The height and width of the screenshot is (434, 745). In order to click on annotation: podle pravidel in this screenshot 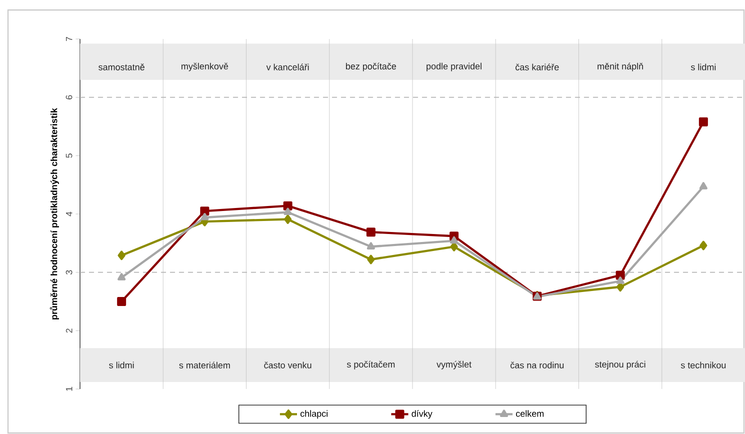, I will do `click(454, 67)`.